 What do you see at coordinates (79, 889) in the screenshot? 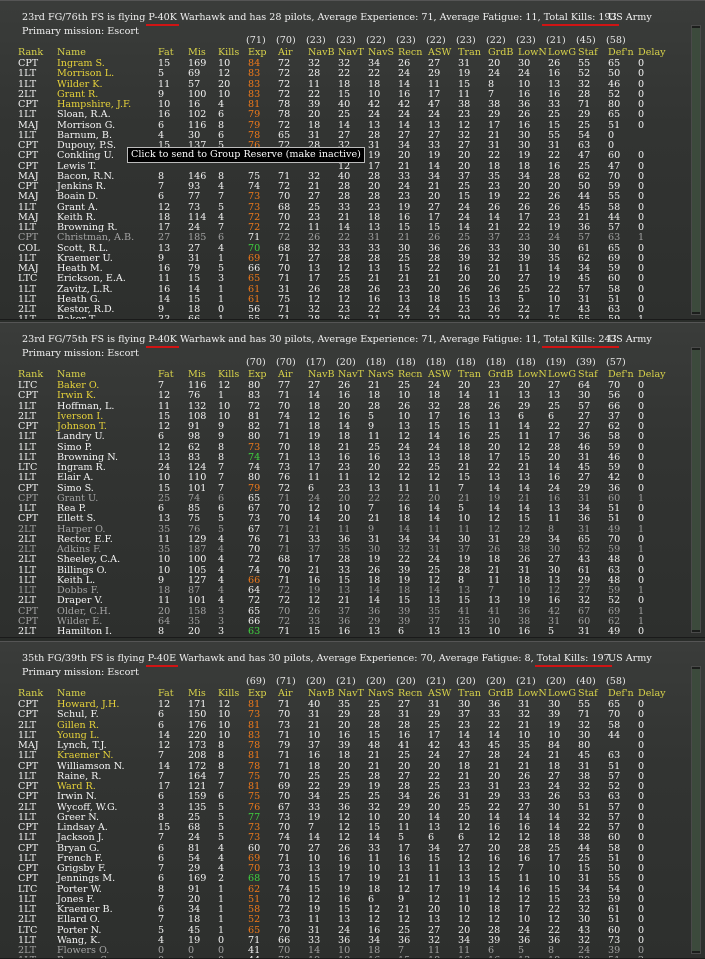
I see `pilot-name: Porter W.` at bounding box center [79, 889].